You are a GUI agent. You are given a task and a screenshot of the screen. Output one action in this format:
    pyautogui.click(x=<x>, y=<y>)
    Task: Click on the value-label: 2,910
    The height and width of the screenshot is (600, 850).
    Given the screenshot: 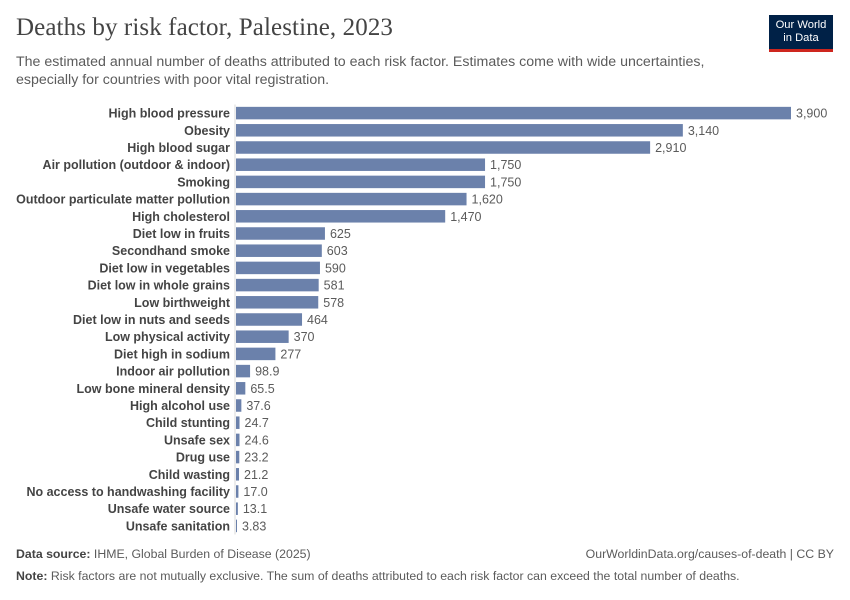 What is the action you would take?
    pyautogui.click(x=670, y=148)
    